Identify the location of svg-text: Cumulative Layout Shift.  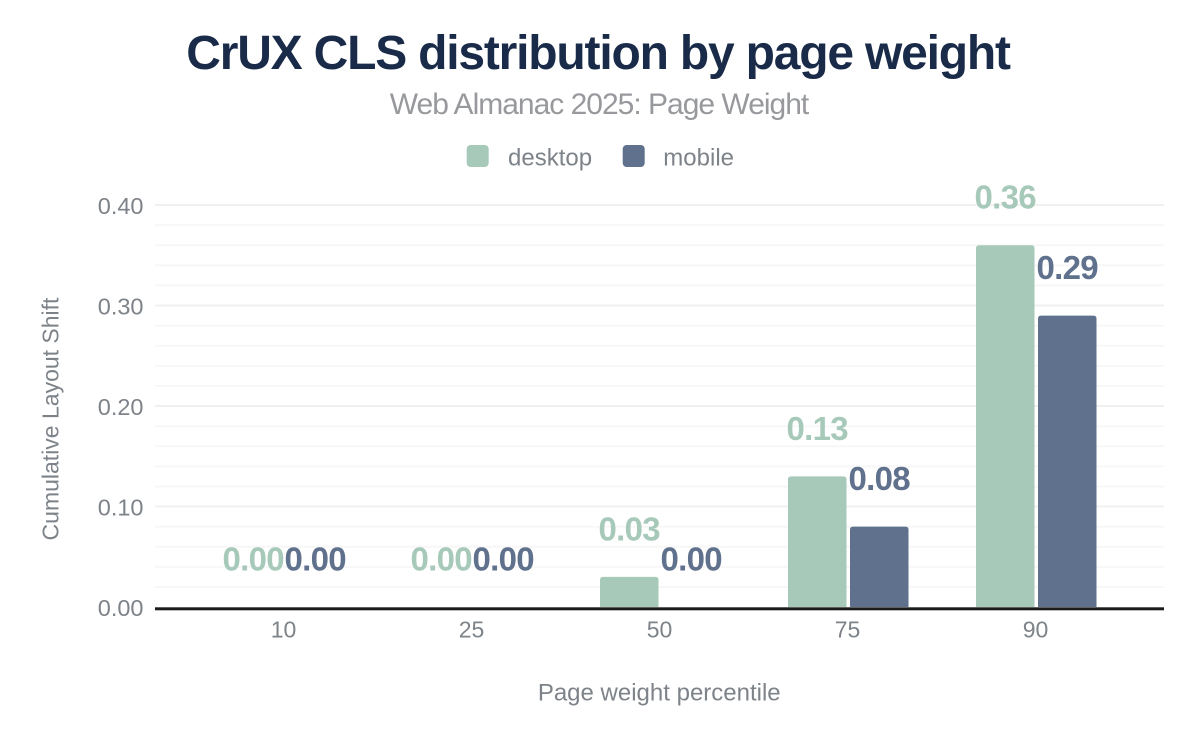
(51, 419).